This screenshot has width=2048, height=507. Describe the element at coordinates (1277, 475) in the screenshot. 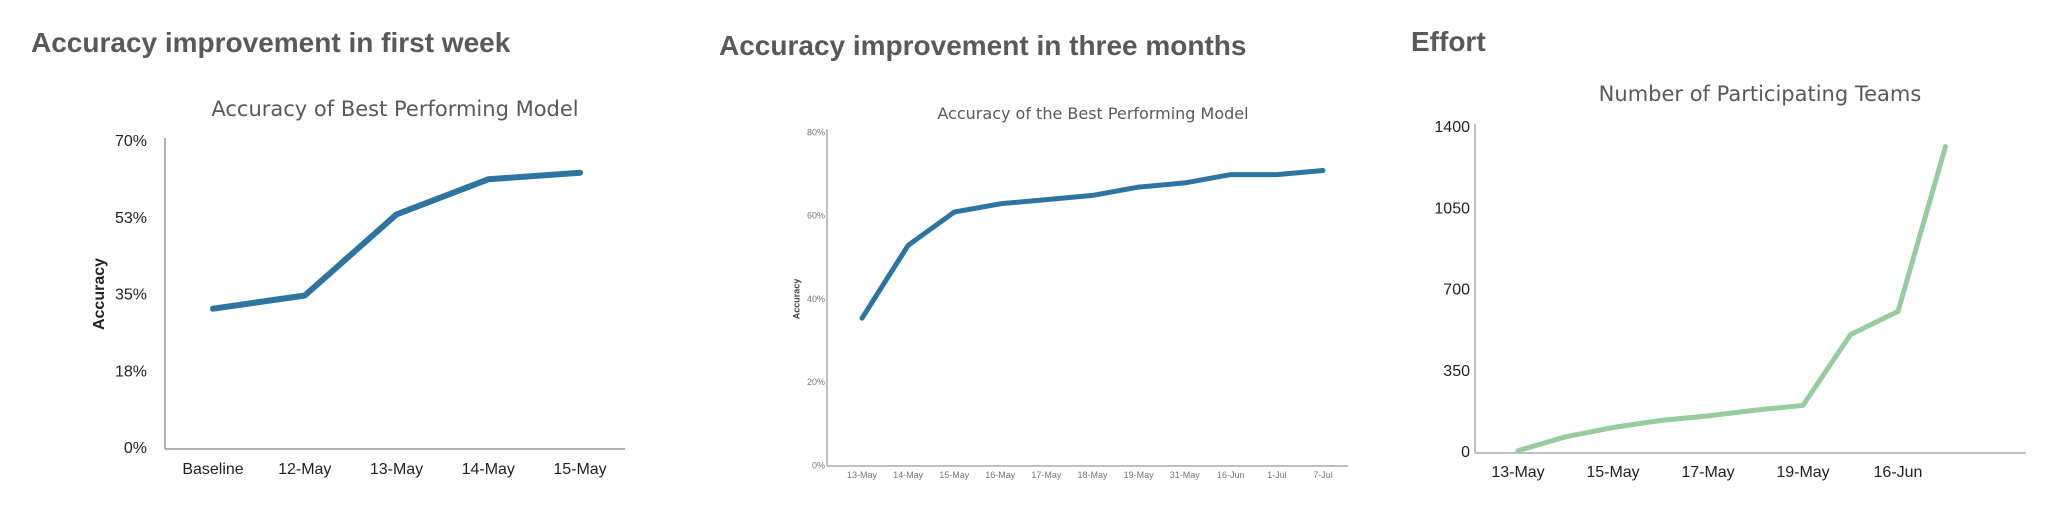

I see `x-tick-label: 1-Jul` at that location.